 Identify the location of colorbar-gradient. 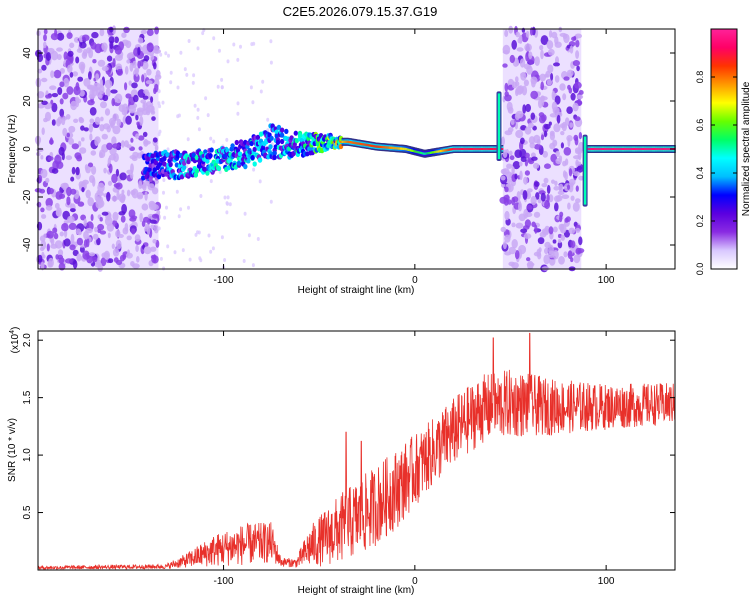
(724, 149).